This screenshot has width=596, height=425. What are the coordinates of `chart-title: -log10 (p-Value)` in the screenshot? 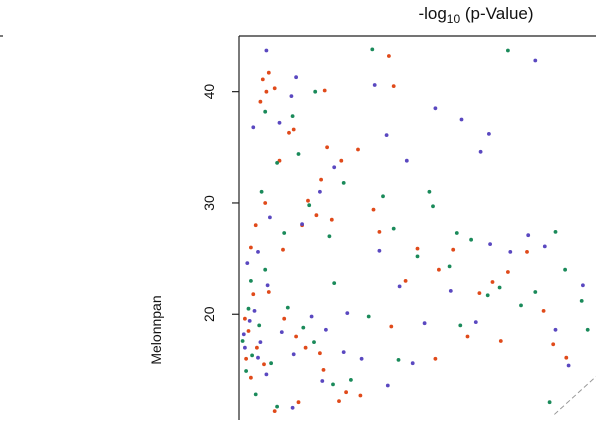 It's located at (475, 15).